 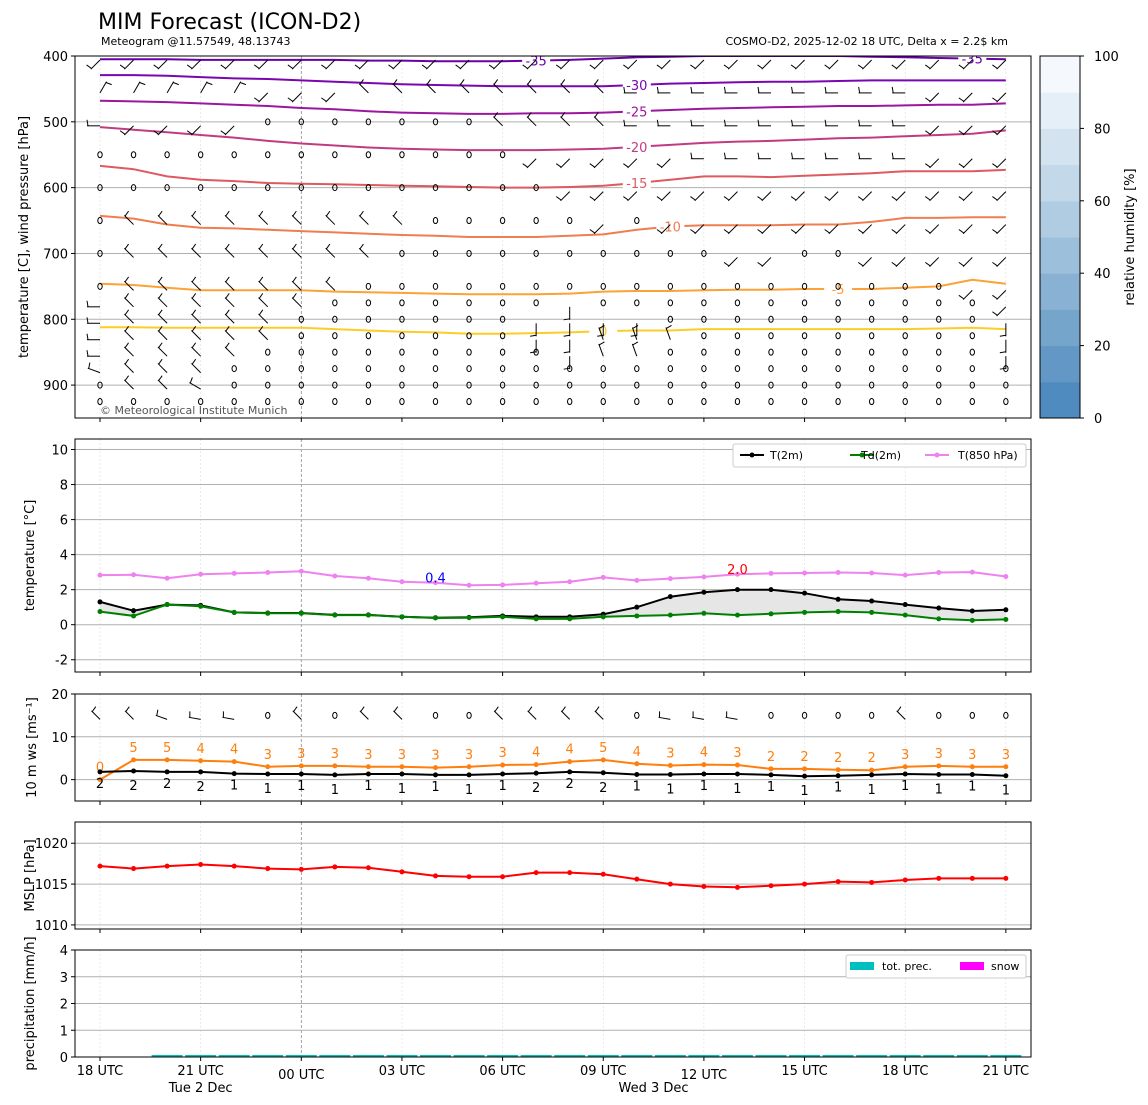 What do you see at coordinates (907, 966) in the screenshot?
I see `legend-label: tot. prec.` at bounding box center [907, 966].